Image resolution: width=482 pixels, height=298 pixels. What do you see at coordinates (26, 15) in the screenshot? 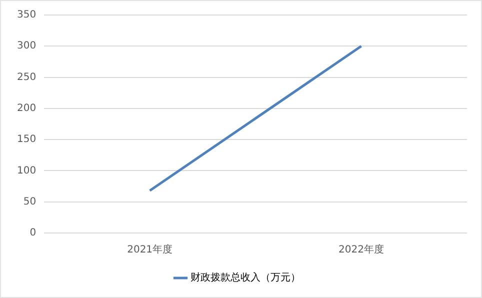
I see `y-tick-label: 350` at bounding box center [26, 15].